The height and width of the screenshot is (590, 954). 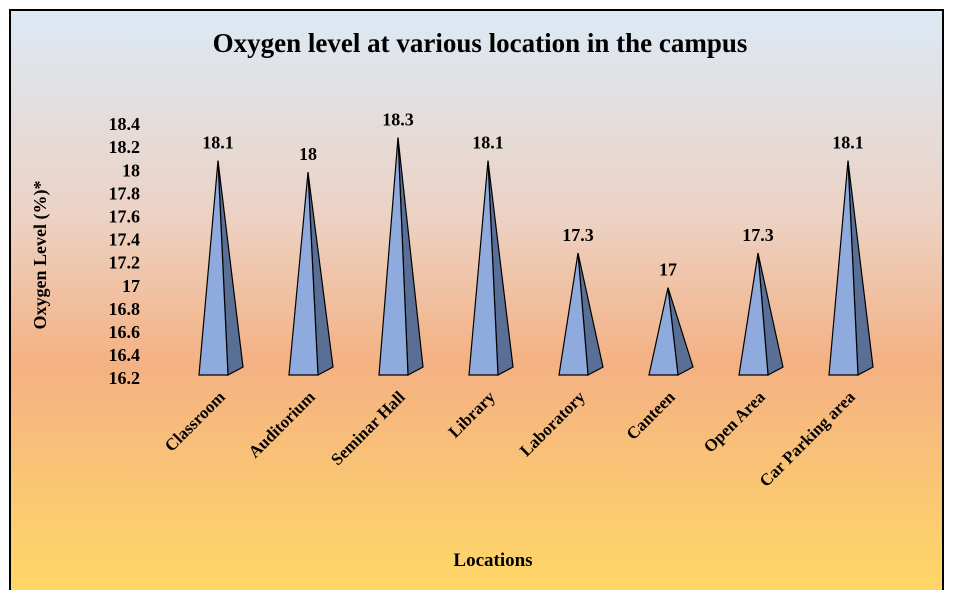 What do you see at coordinates (125, 147) in the screenshot?
I see `y-tick-label: 18.2` at bounding box center [125, 147].